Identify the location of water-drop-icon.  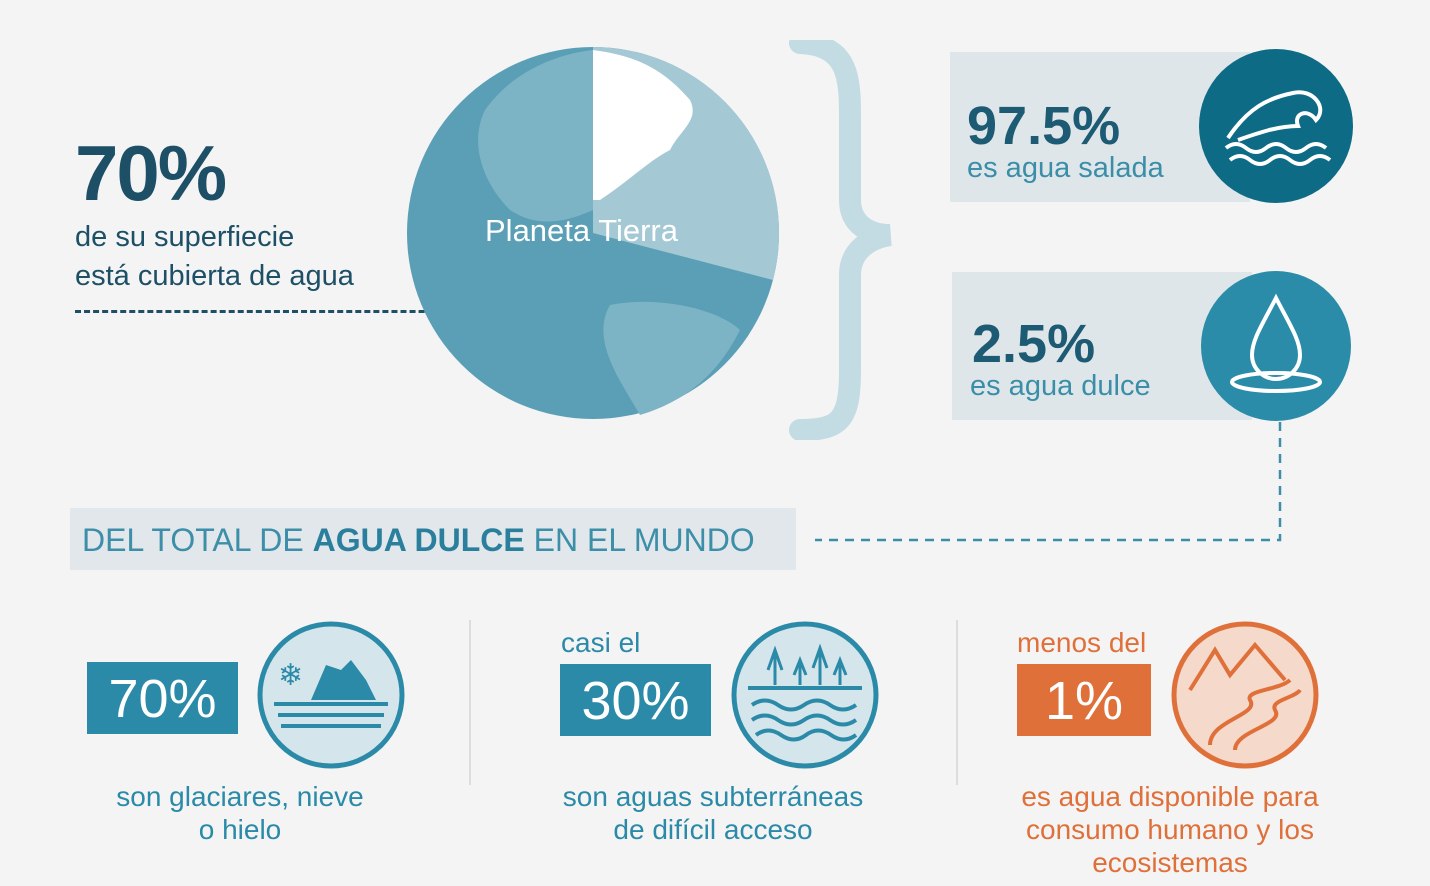
(1276, 346).